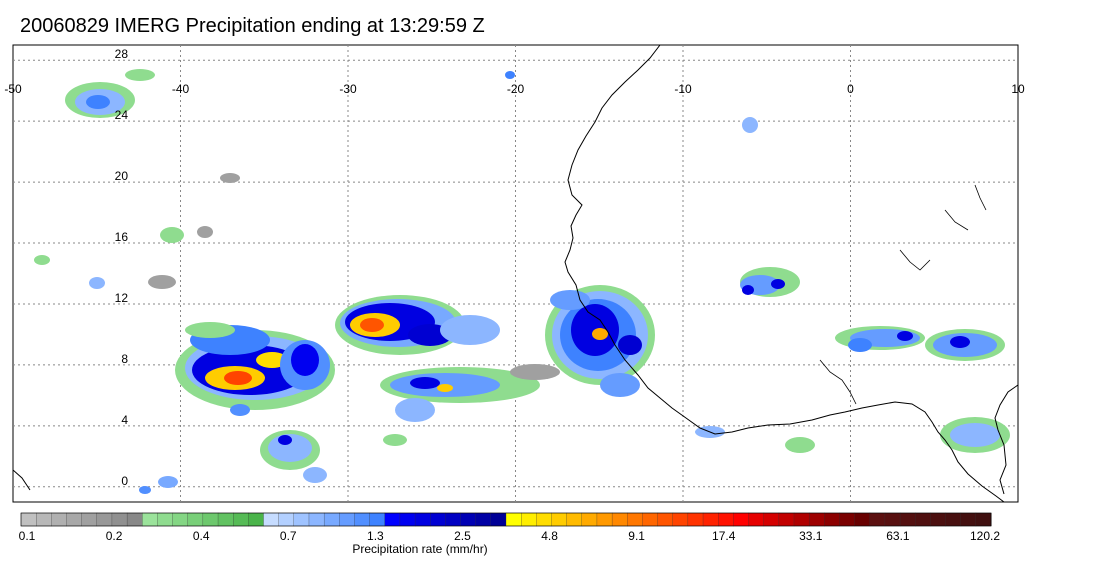 Image resolution: width=1101 pixels, height=571 pixels. I want to click on colorbar-tick-label: 4.8, so click(549, 536).